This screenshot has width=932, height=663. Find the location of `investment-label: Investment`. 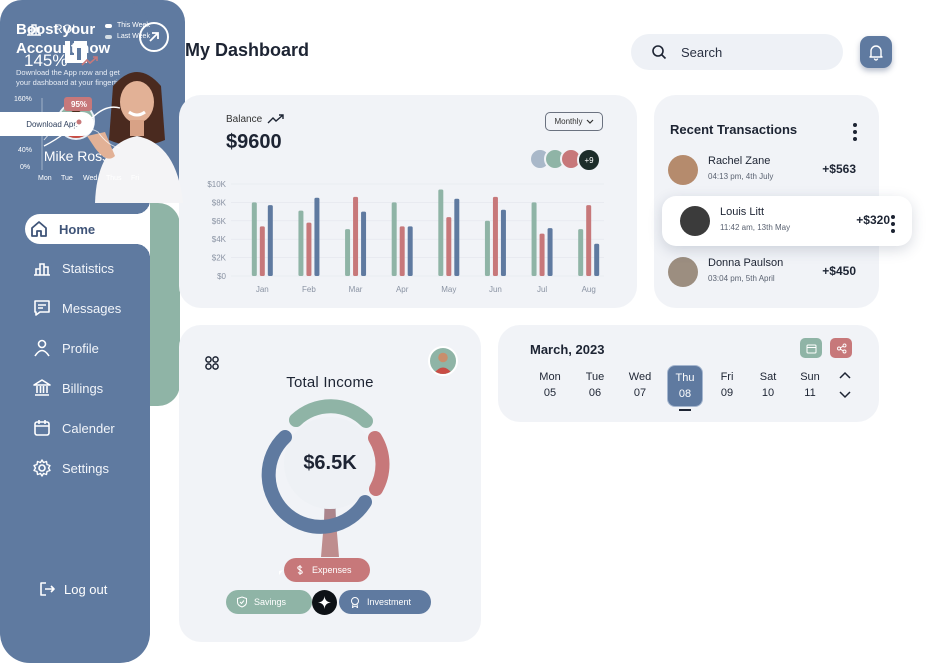

investment-label: Investment is located at coordinates (389, 602).